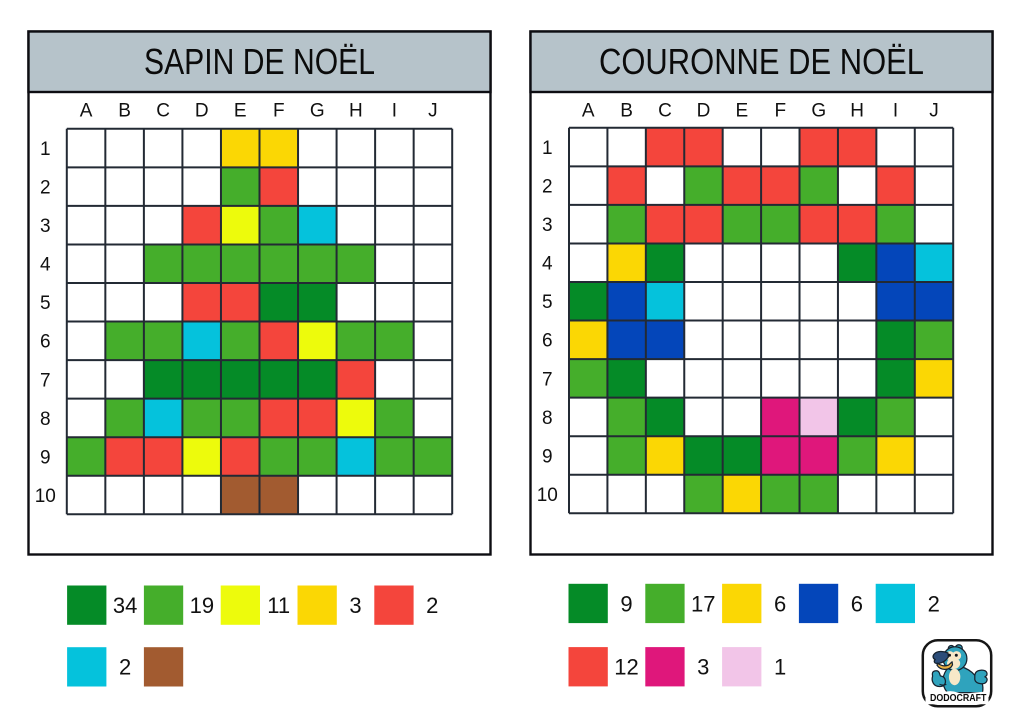  Describe the element at coordinates (125, 605) in the screenshot. I see `svg-text: 34` at that location.